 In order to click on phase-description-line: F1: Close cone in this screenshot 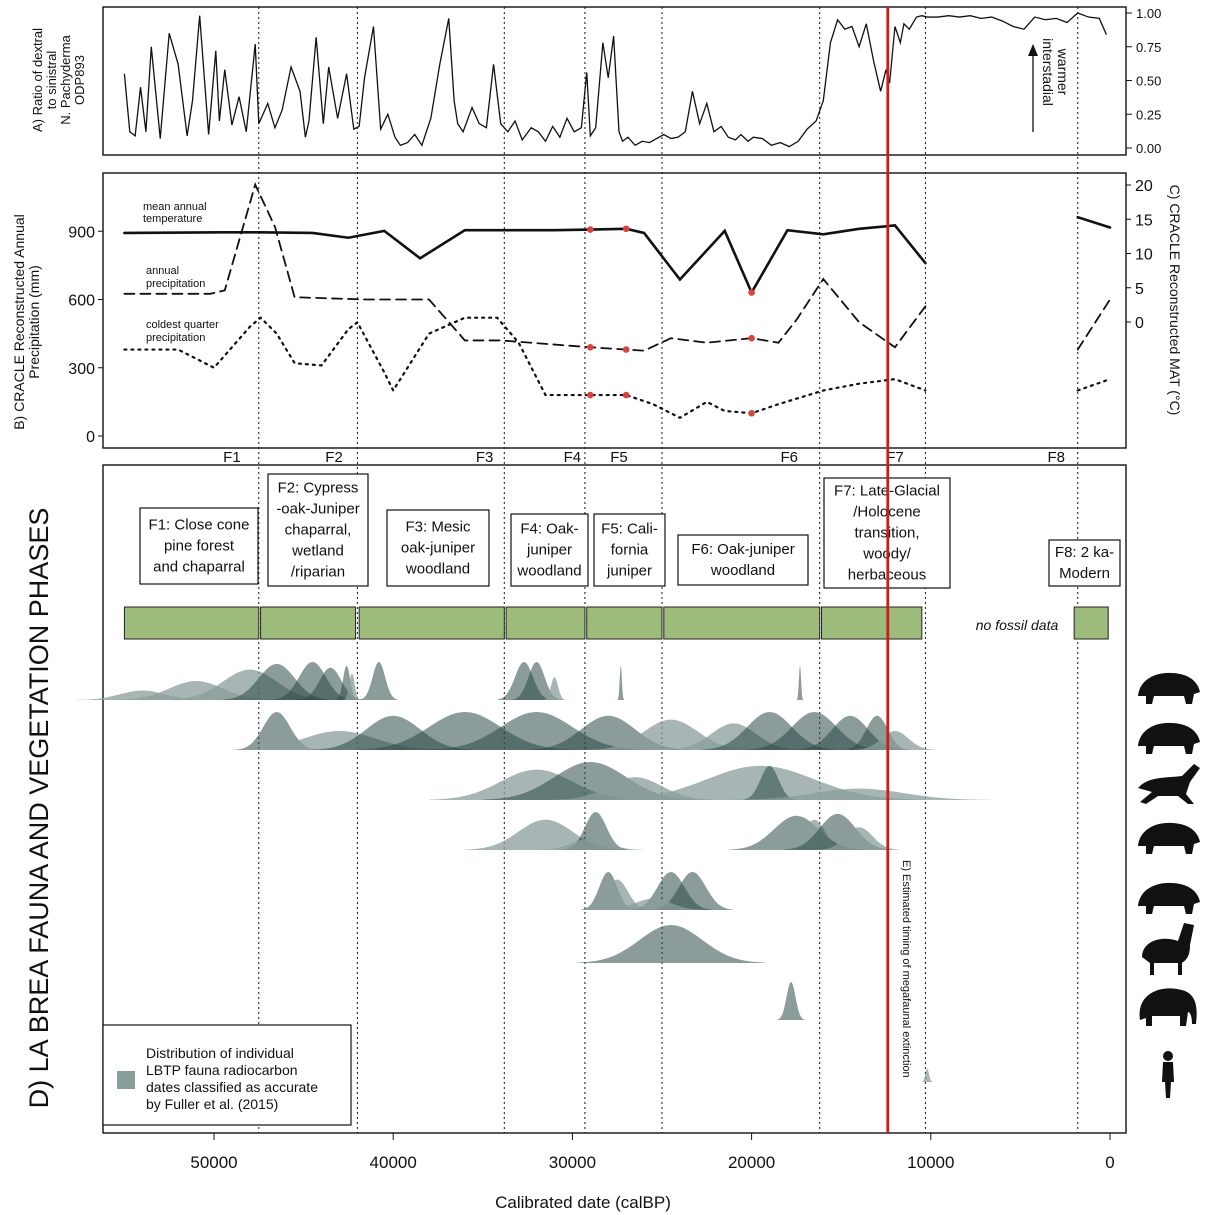, I will do `click(199, 525)`.